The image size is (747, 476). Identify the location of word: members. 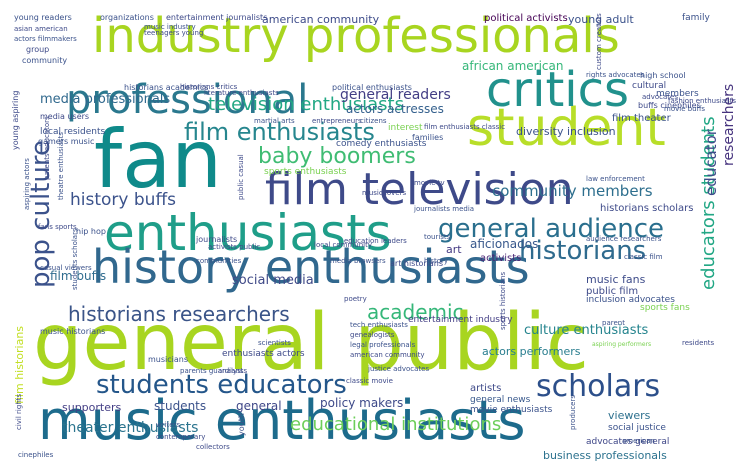
(677, 94).